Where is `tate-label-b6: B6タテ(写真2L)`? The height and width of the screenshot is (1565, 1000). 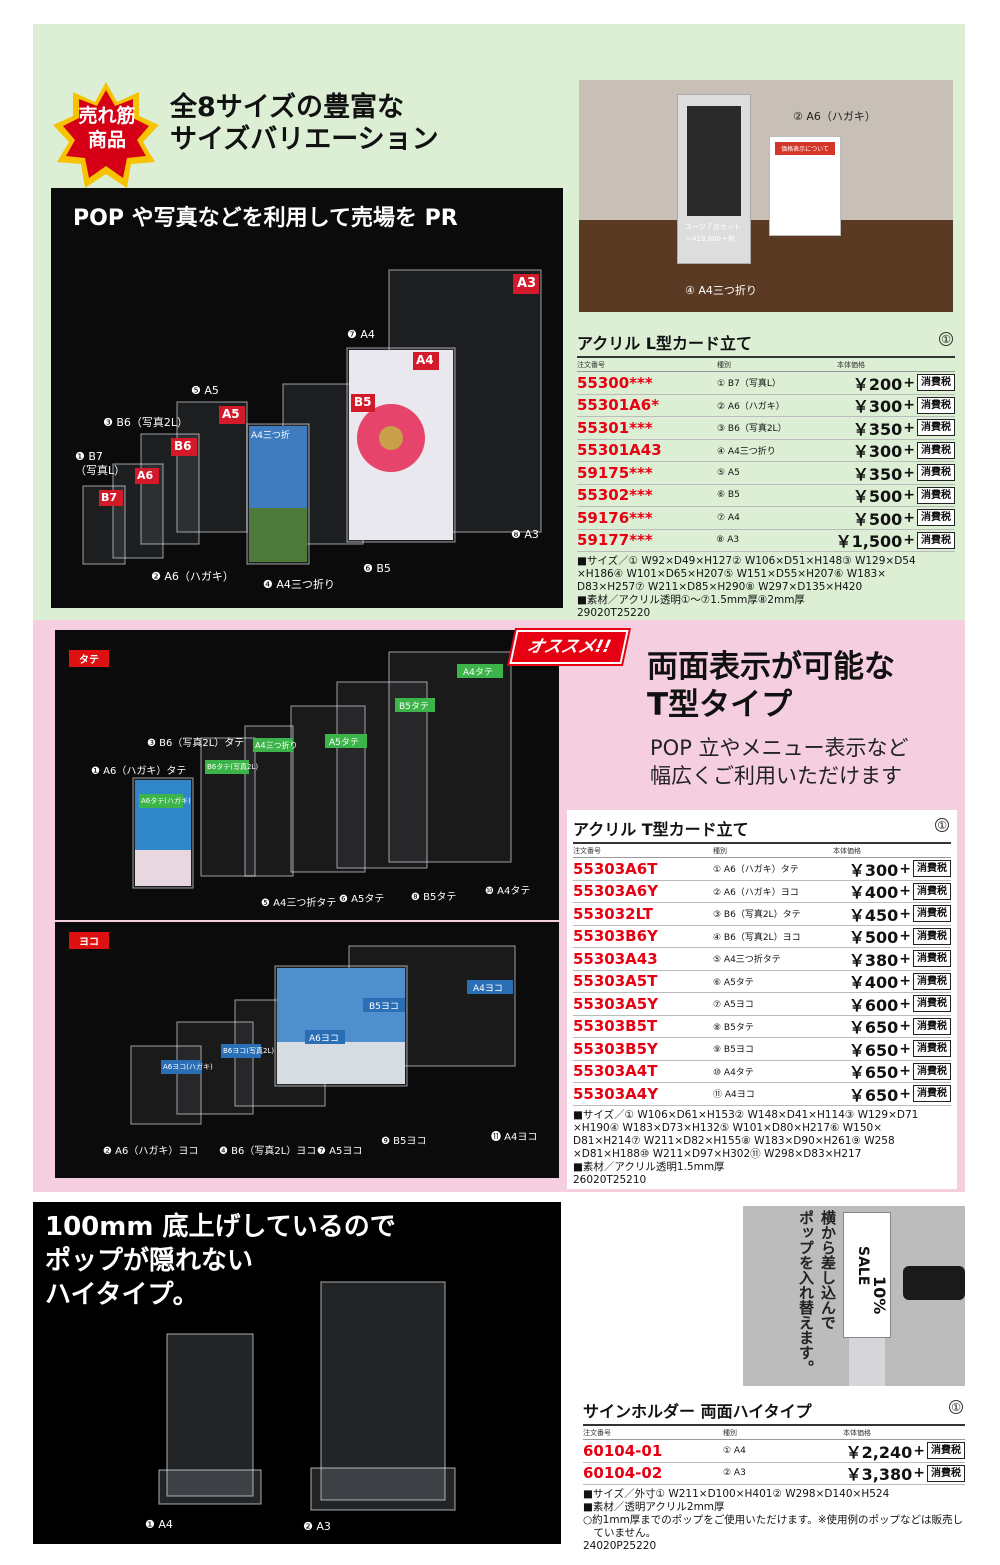 tate-label-b6: B6タテ(写真2L) is located at coordinates (233, 767).